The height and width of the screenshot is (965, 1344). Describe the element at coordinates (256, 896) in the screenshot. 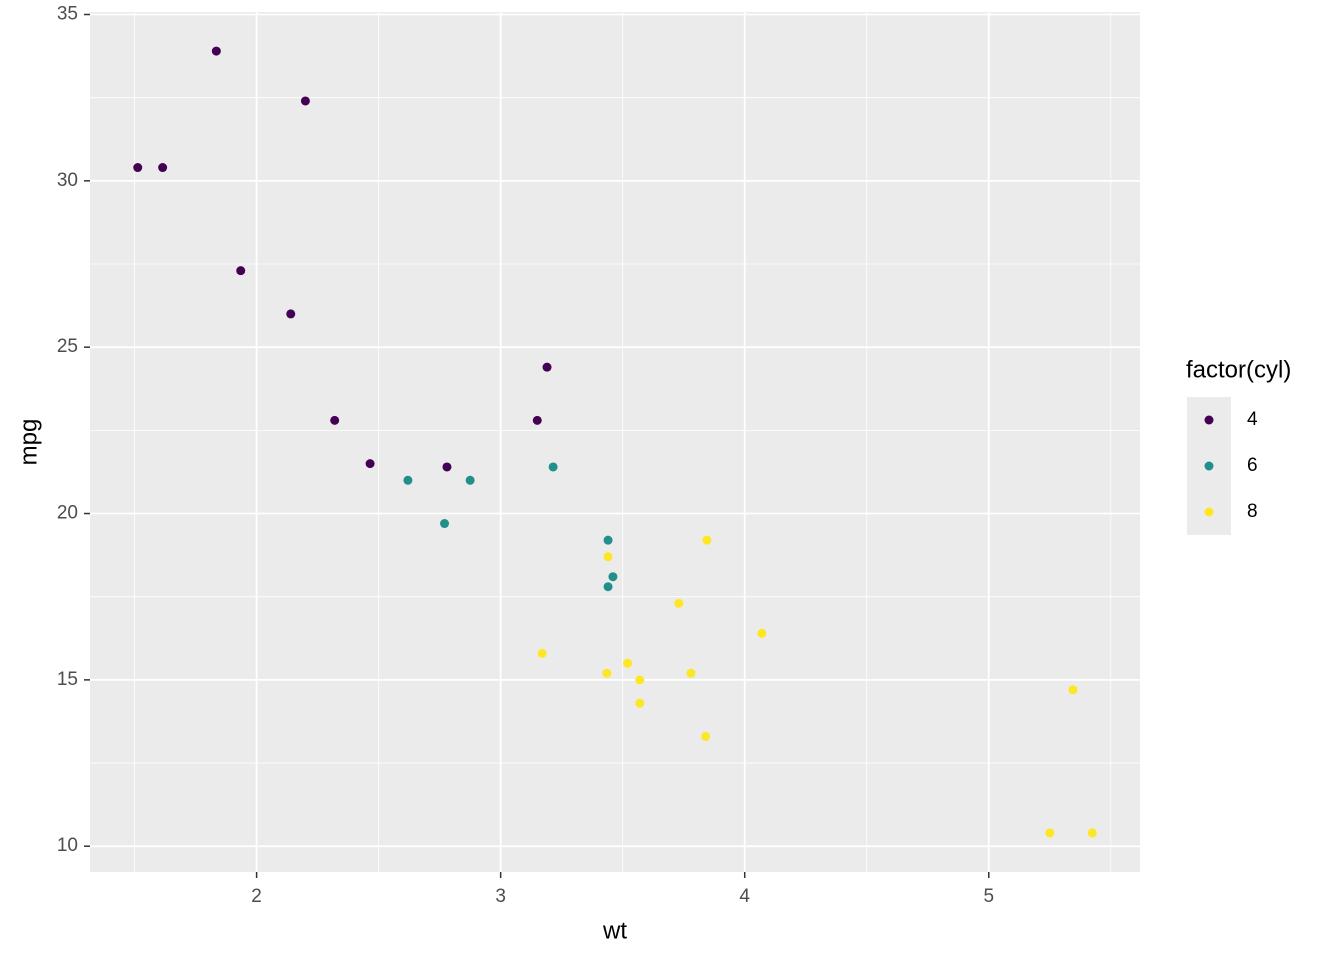

I see `x-tick-label: 2` at that location.